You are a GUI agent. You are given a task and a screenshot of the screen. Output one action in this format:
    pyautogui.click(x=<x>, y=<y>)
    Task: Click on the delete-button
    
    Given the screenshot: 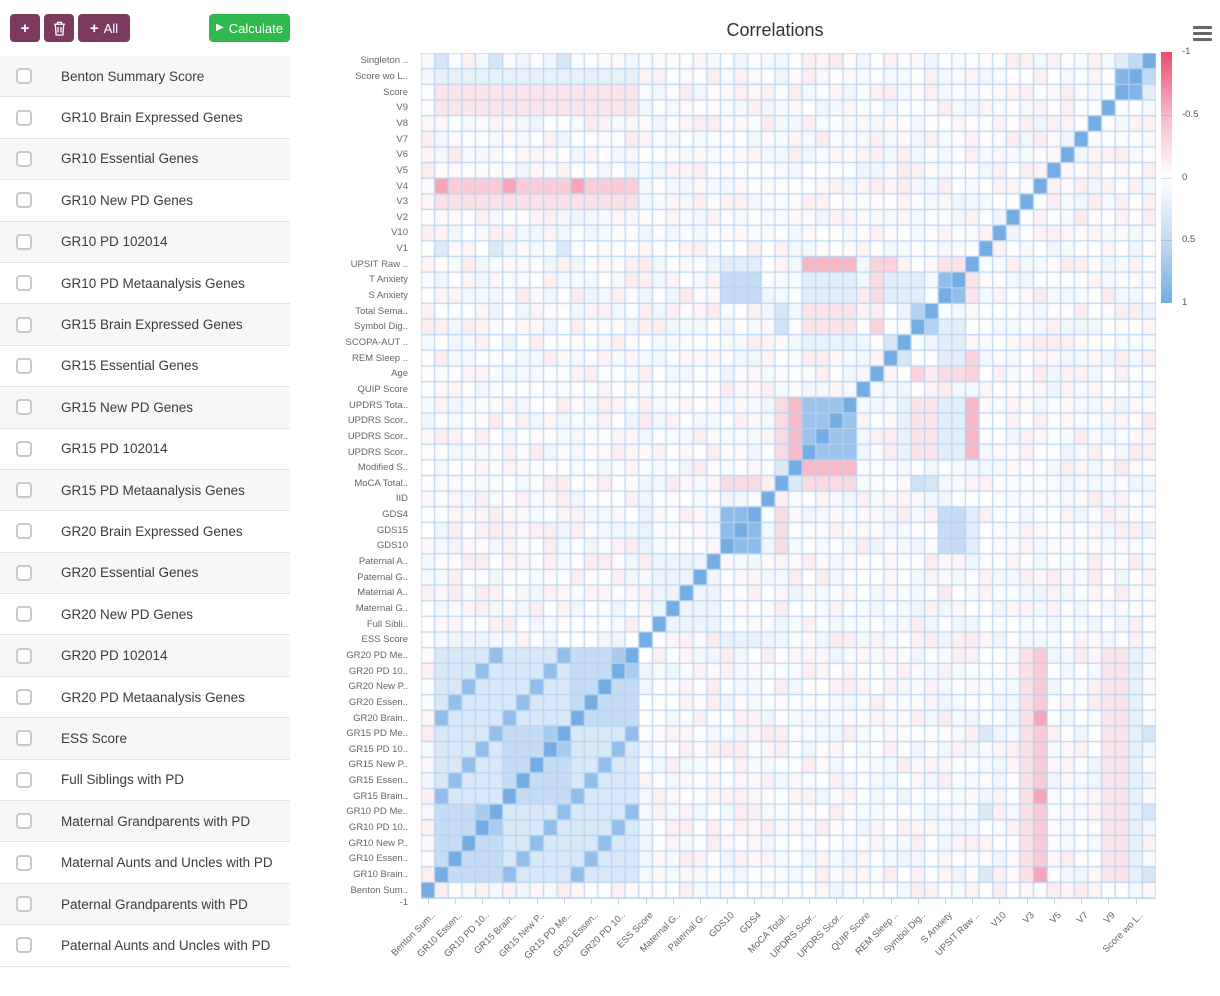 What is the action you would take?
    pyautogui.click(x=59, y=28)
    